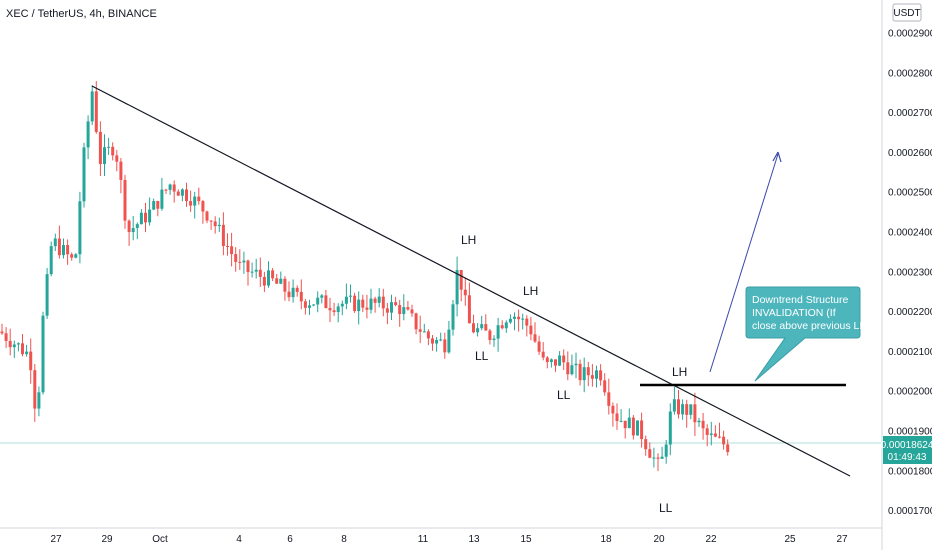 The image size is (932, 550). Describe the element at coordinates (910, 233) in the screenshot. I see `y-tick-label: 0.00024000` at that location.